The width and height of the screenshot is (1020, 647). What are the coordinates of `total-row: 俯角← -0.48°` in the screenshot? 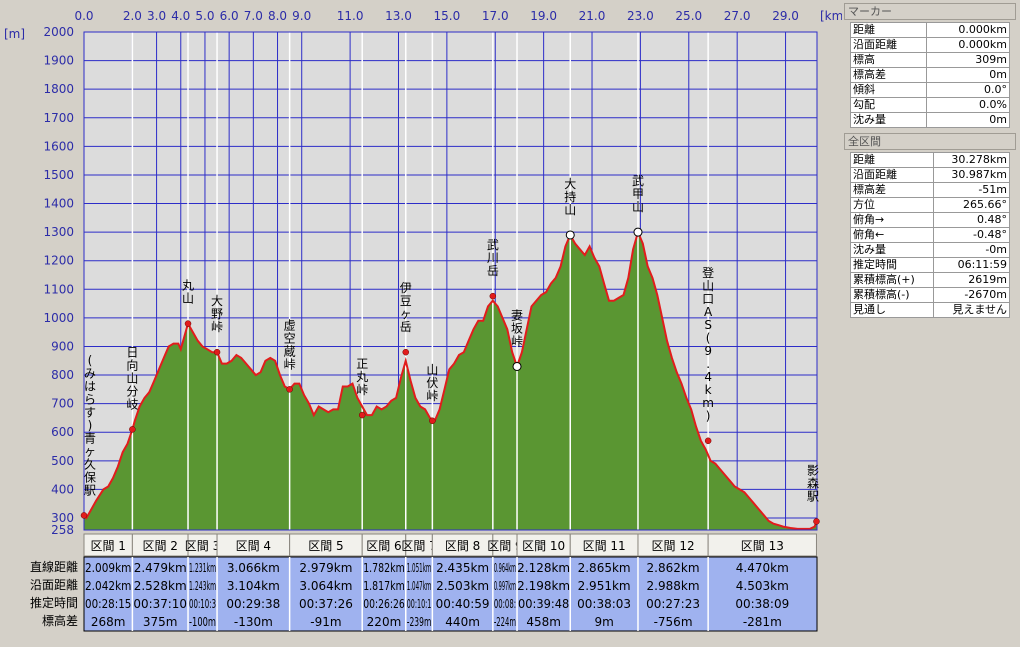 It's located at (929, 235).